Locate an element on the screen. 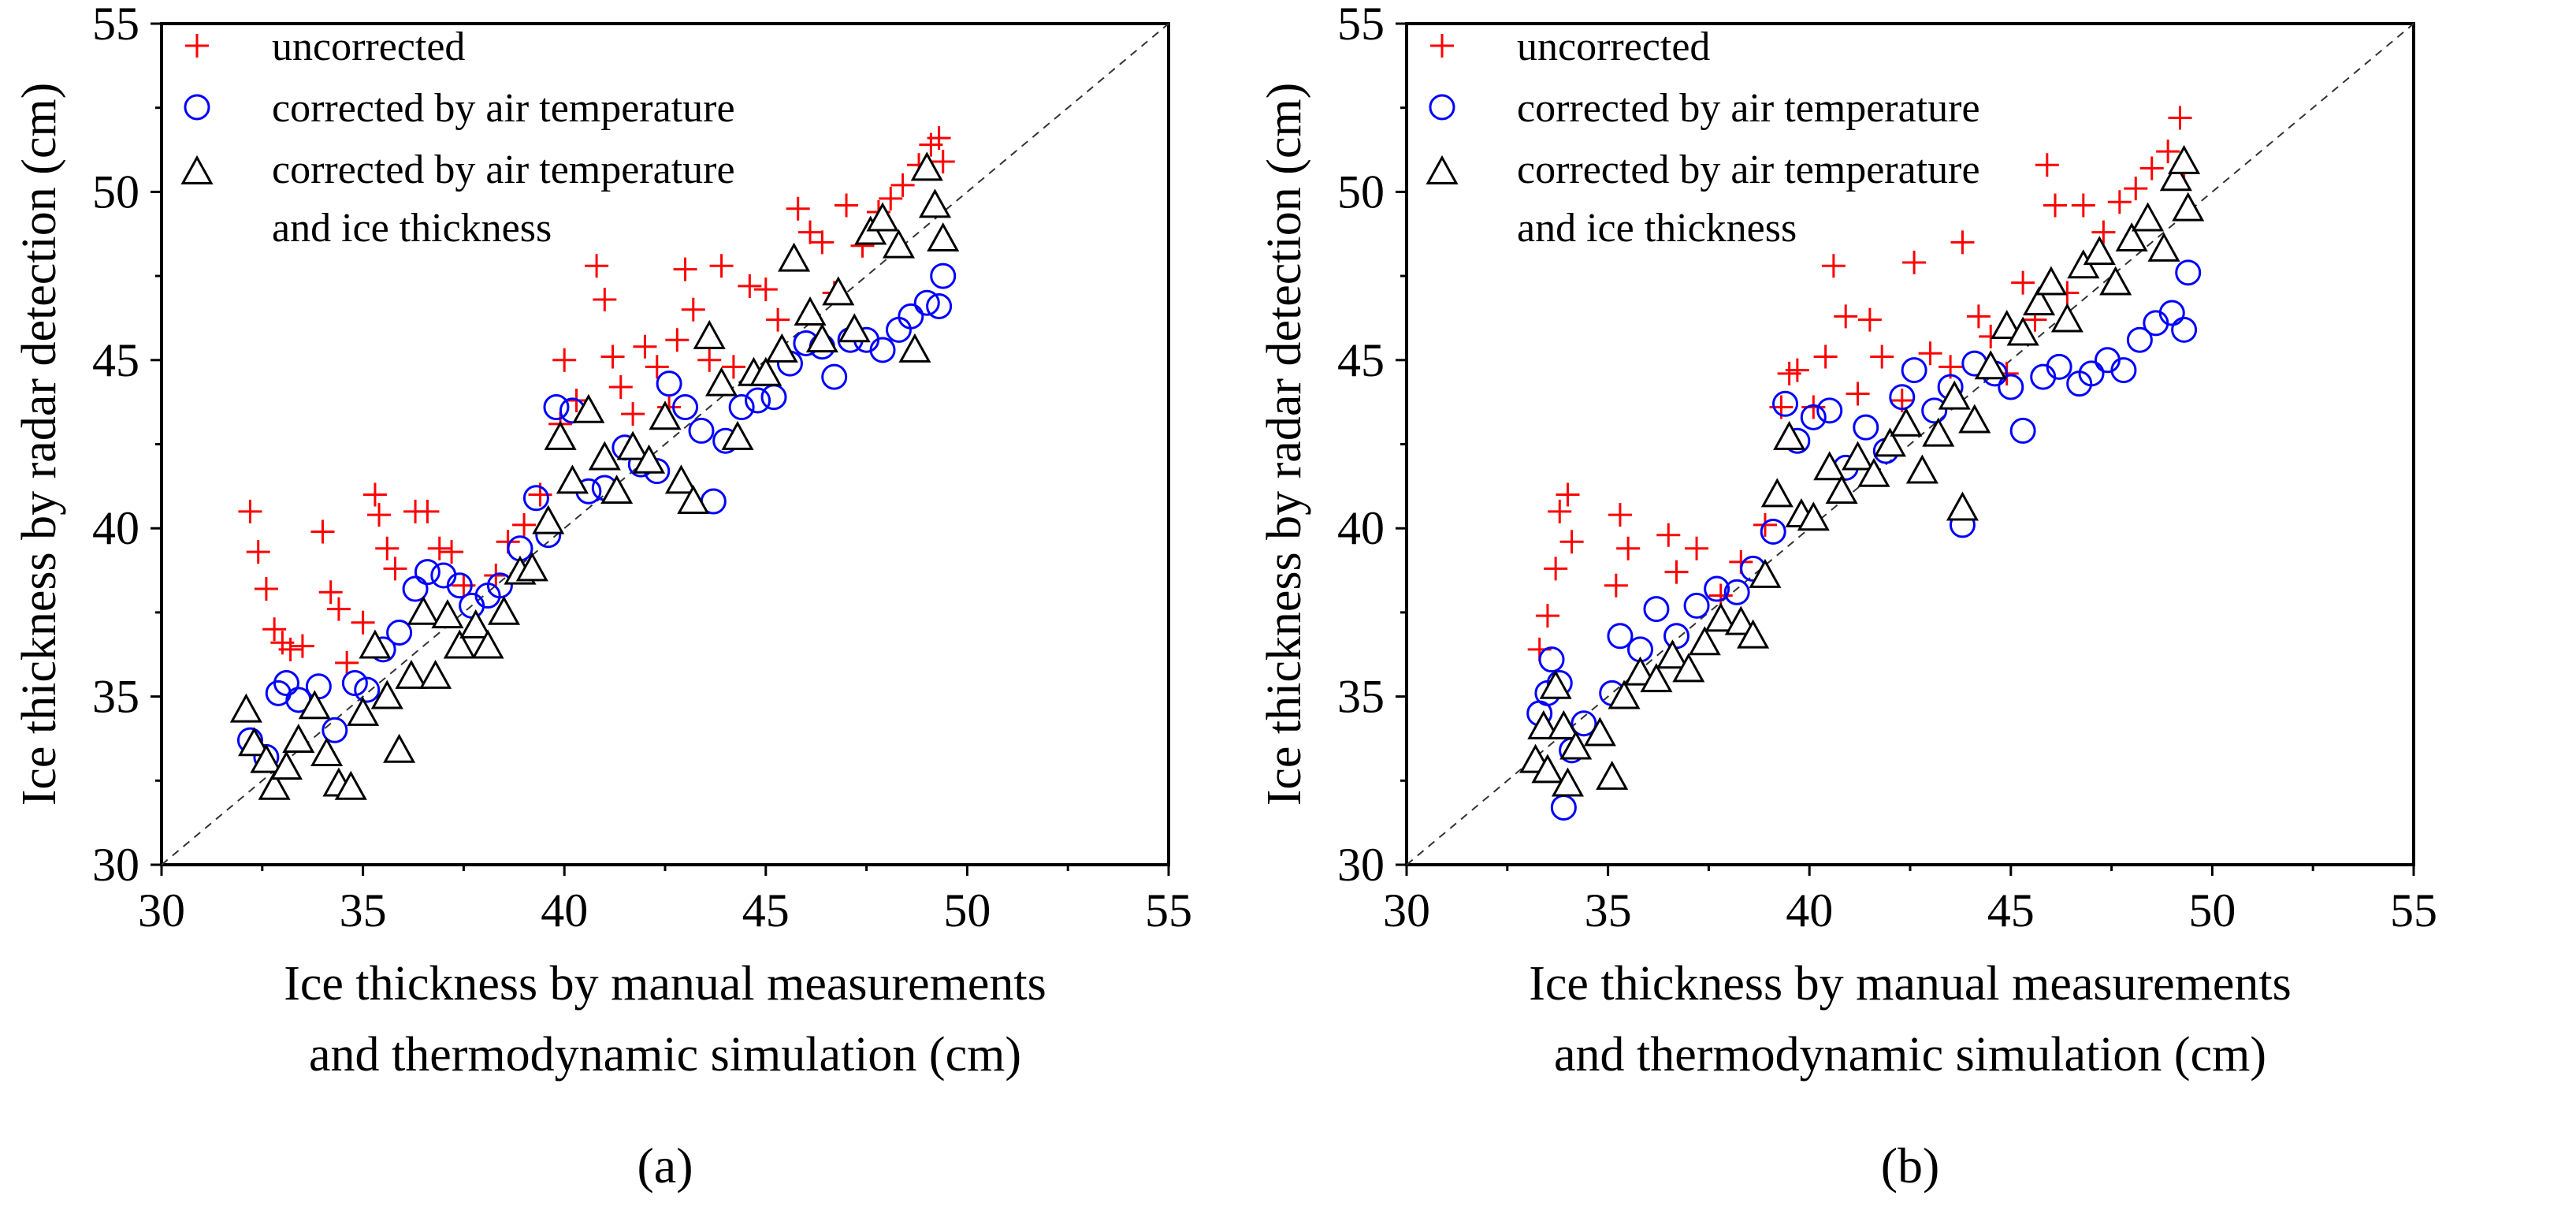 The image size is (2576, 1225). legend-circle-marker is located at coordinates (1442, 107).